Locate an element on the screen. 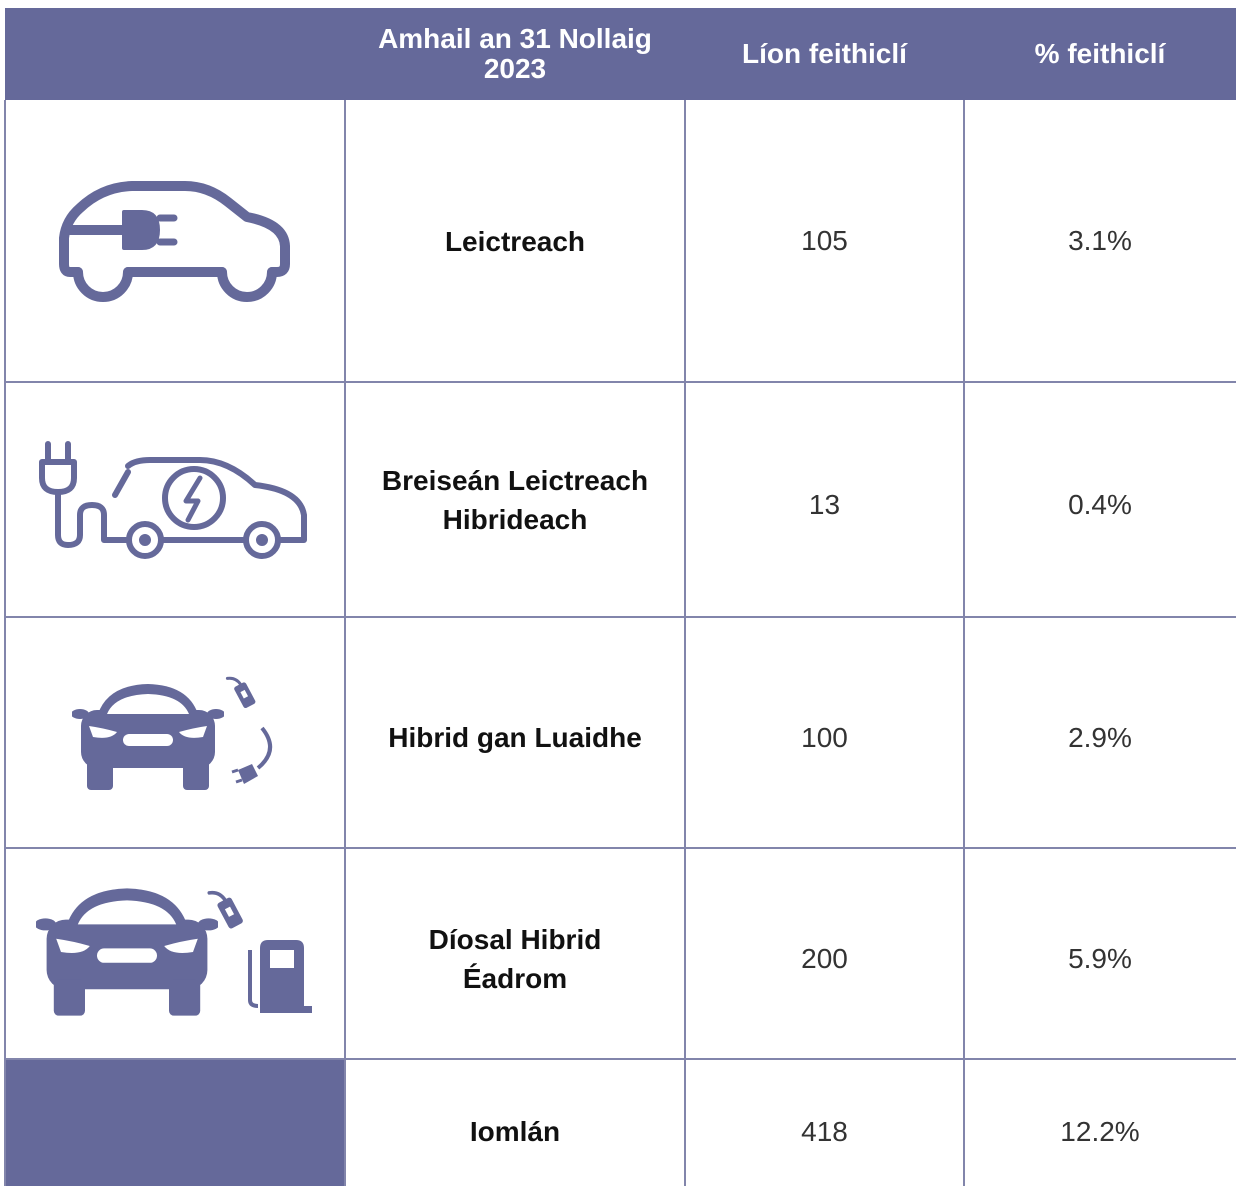  total-band is located at coordinates (175, 1122).